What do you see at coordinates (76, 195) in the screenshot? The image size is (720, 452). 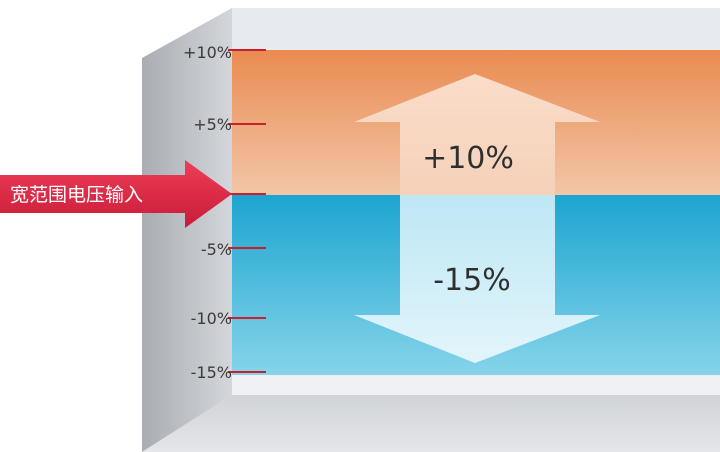 I see `input-arrow-label: 宽范围电压输入` at bounding box center [76, 195].